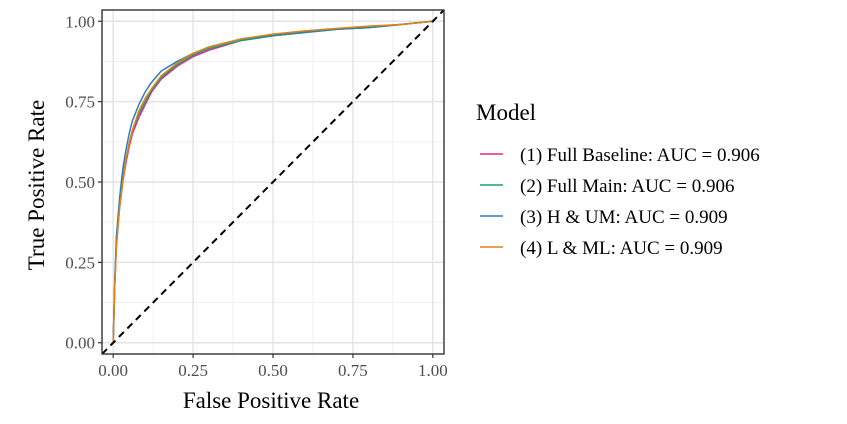 This screenshot has height=424, width=847. Describe the element at coordinates (80, 102) in the screenshot. I see `y-tick-label: 0.75` at that location.